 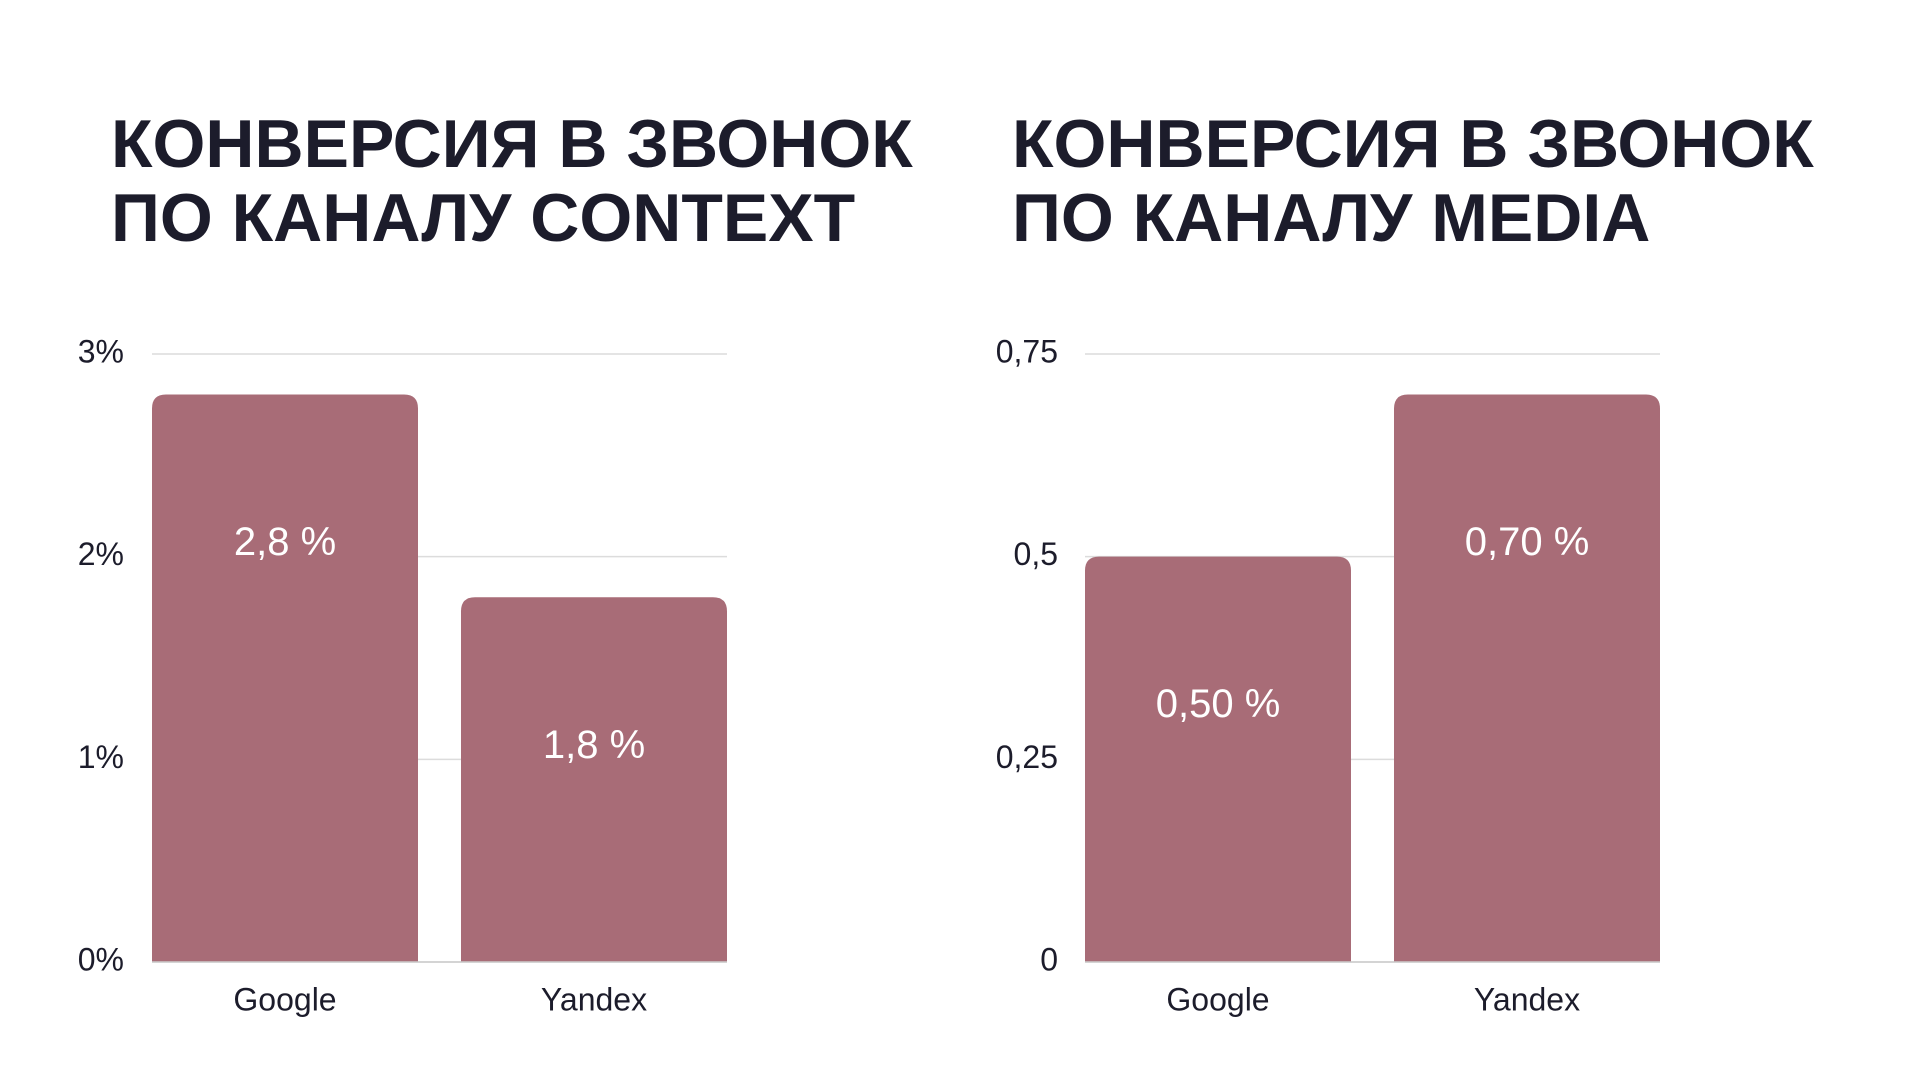 I want to click on y-tick-label: 1%, so click(x=101, y=757).